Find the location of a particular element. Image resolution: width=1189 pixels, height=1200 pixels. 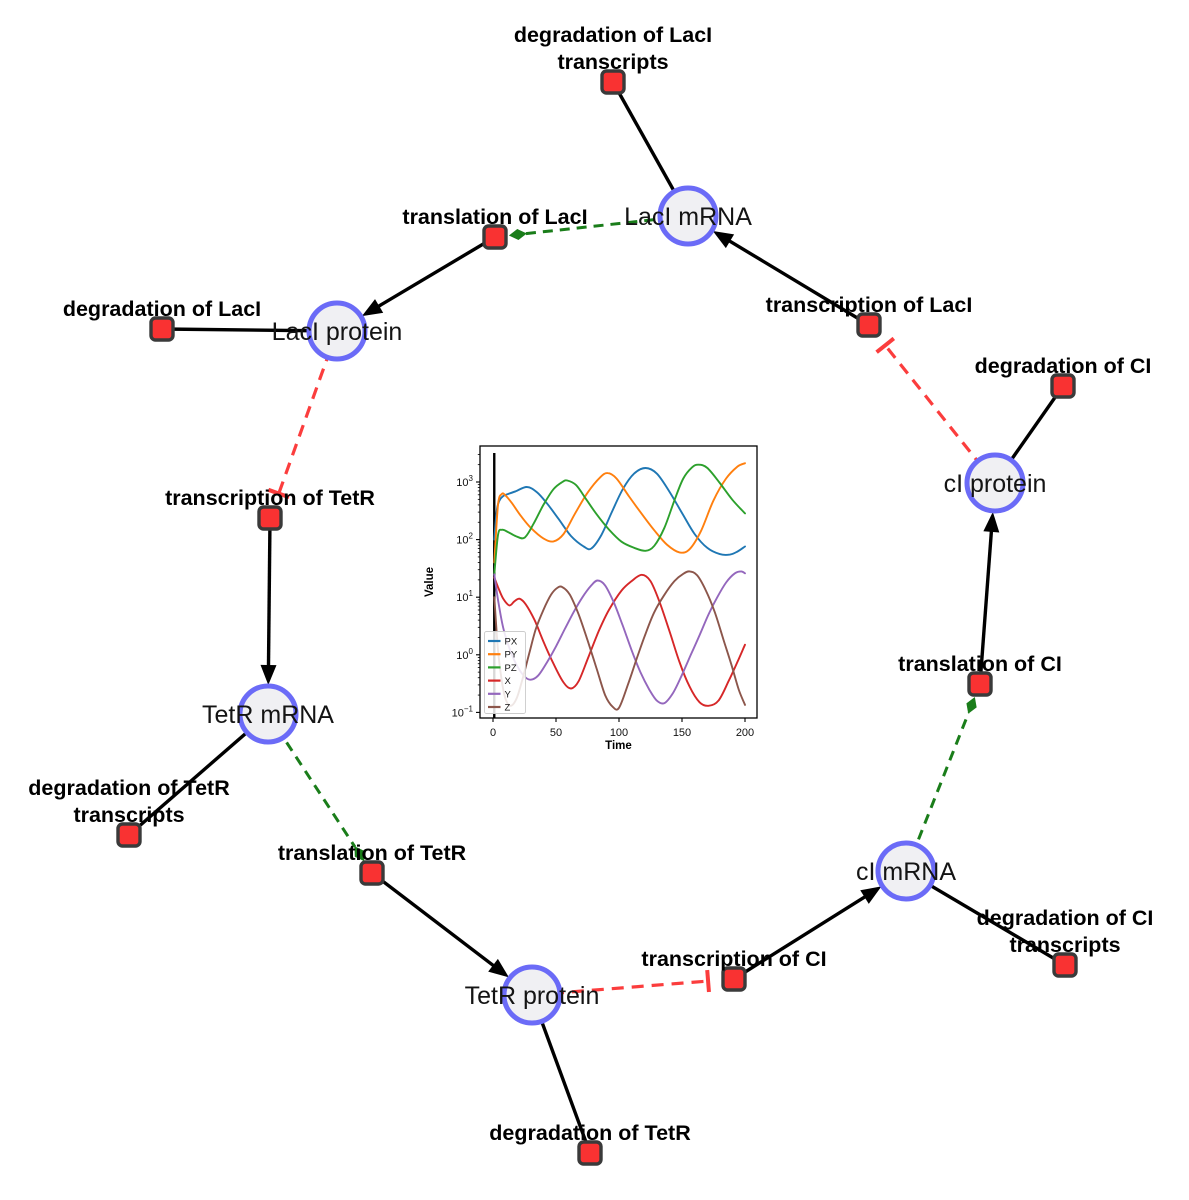

species-node-ci-mrna is located at coordinates (906, 871).